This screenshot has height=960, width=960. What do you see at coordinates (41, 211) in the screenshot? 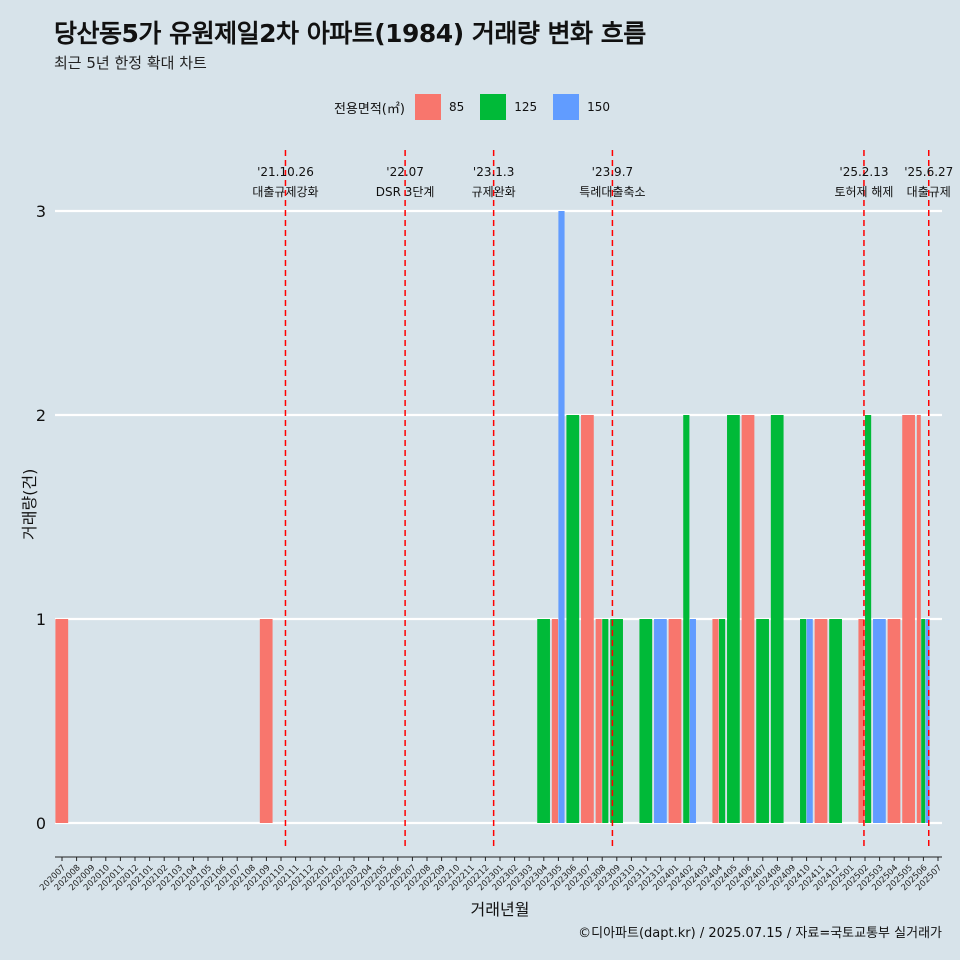
I see `y-tick-label: 3` at bounding box center [41, 211].